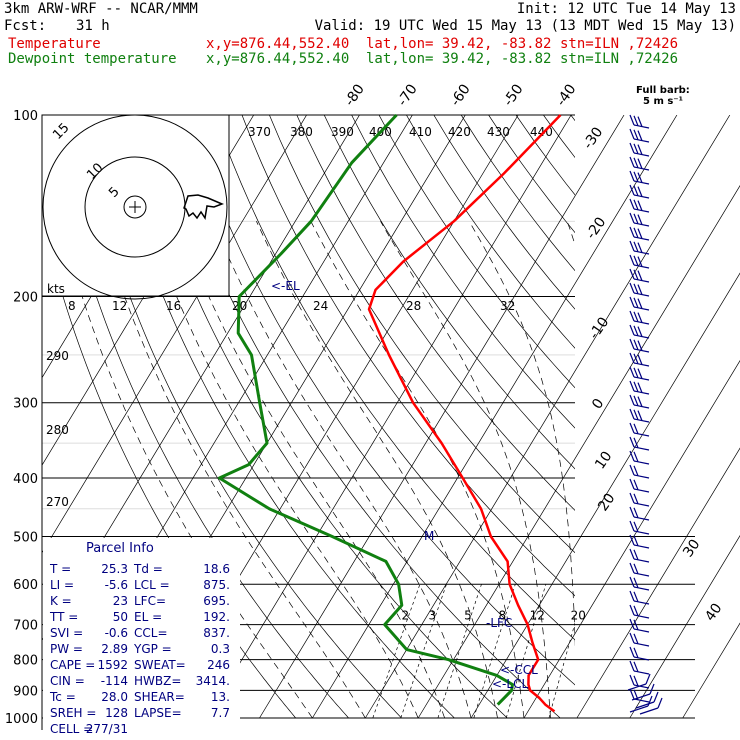  Describe the element at coordinates (72, 665) in the screenshot. I see `parcel-label: CAPE =` at that location.